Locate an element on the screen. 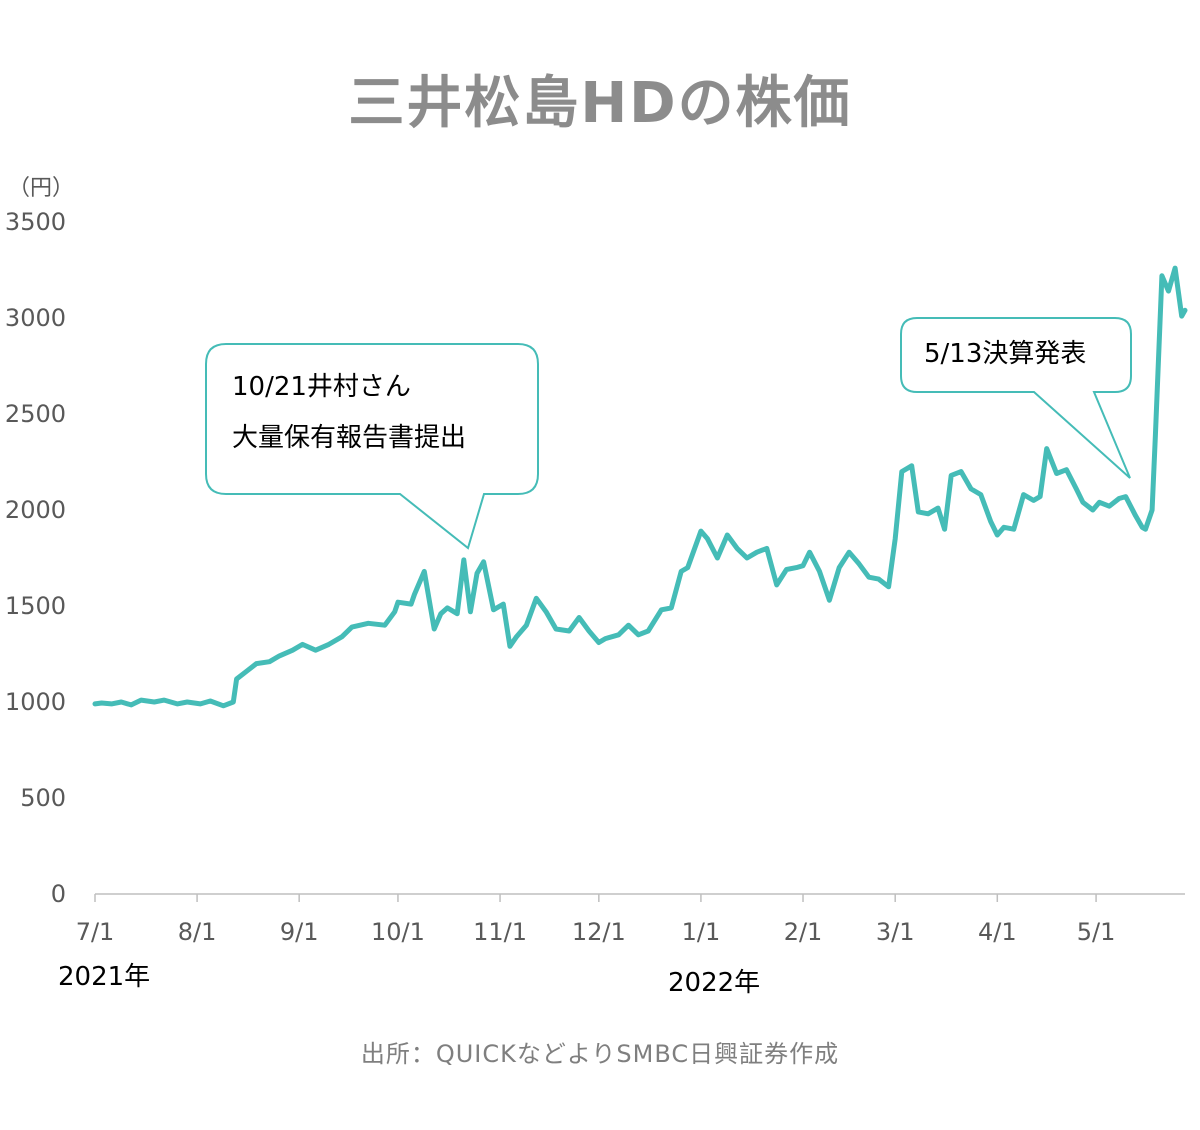 The width and height of the screenshot is (1200, 1130). y-tick-label: 500 is located at coordinates (43, 798).